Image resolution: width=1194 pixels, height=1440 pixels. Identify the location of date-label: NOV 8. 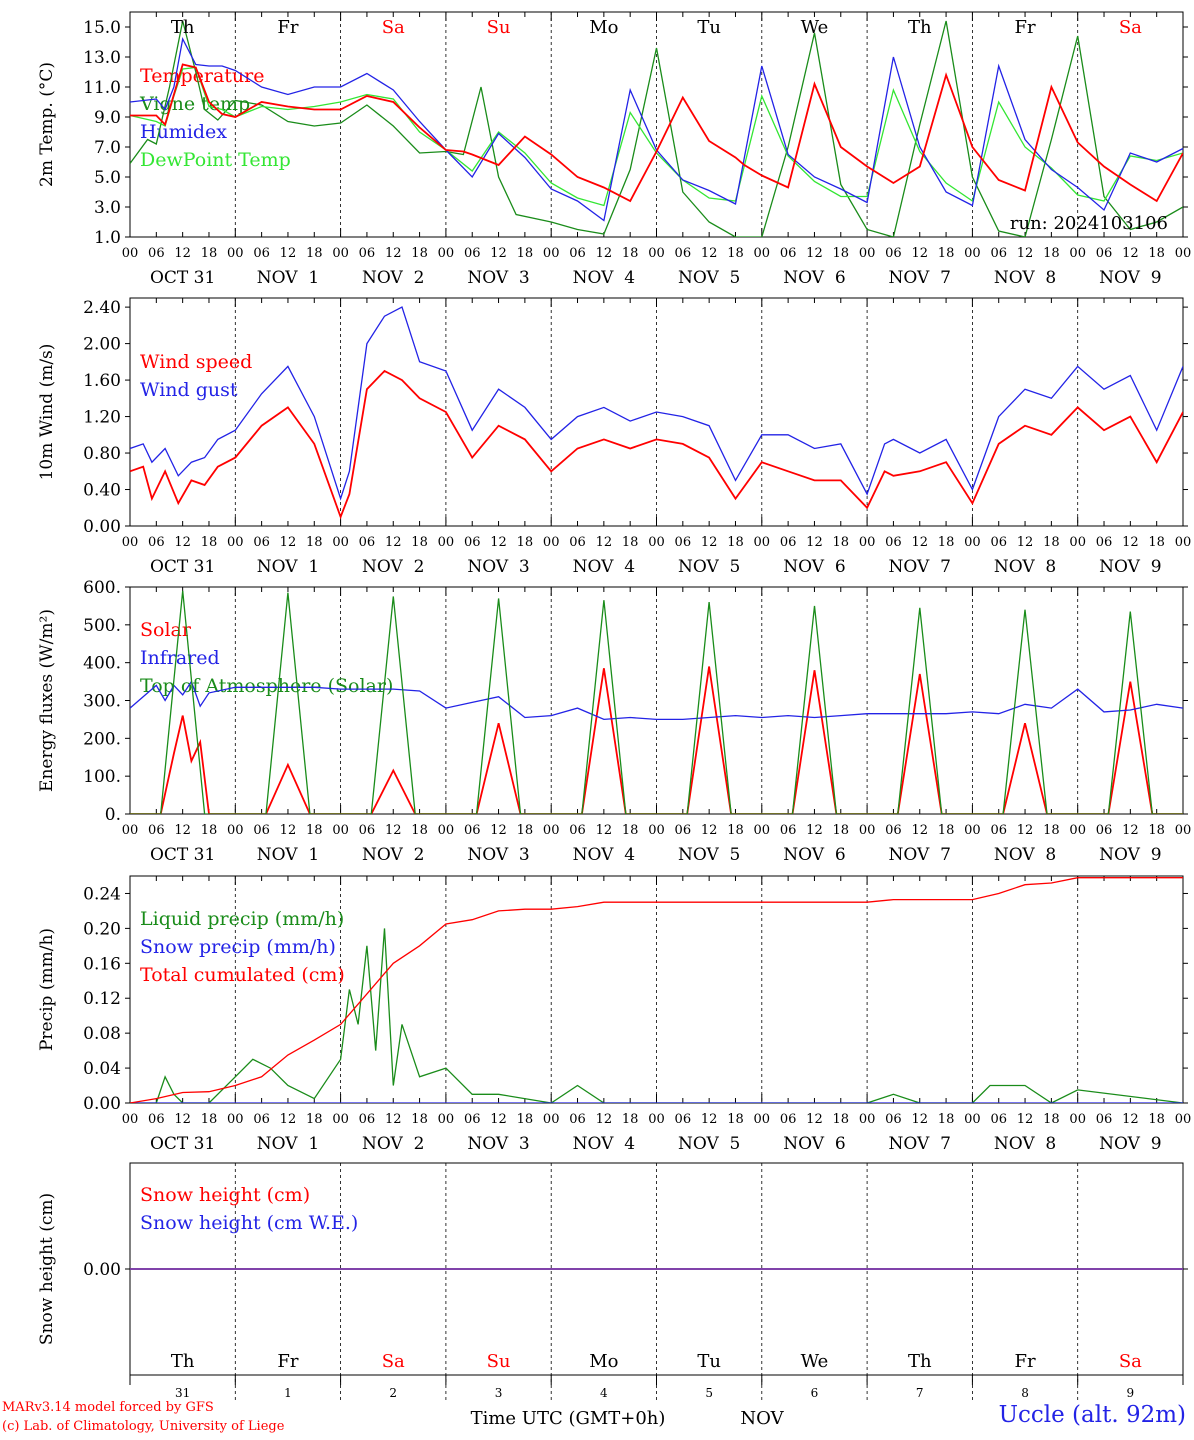
(1025, 1144).